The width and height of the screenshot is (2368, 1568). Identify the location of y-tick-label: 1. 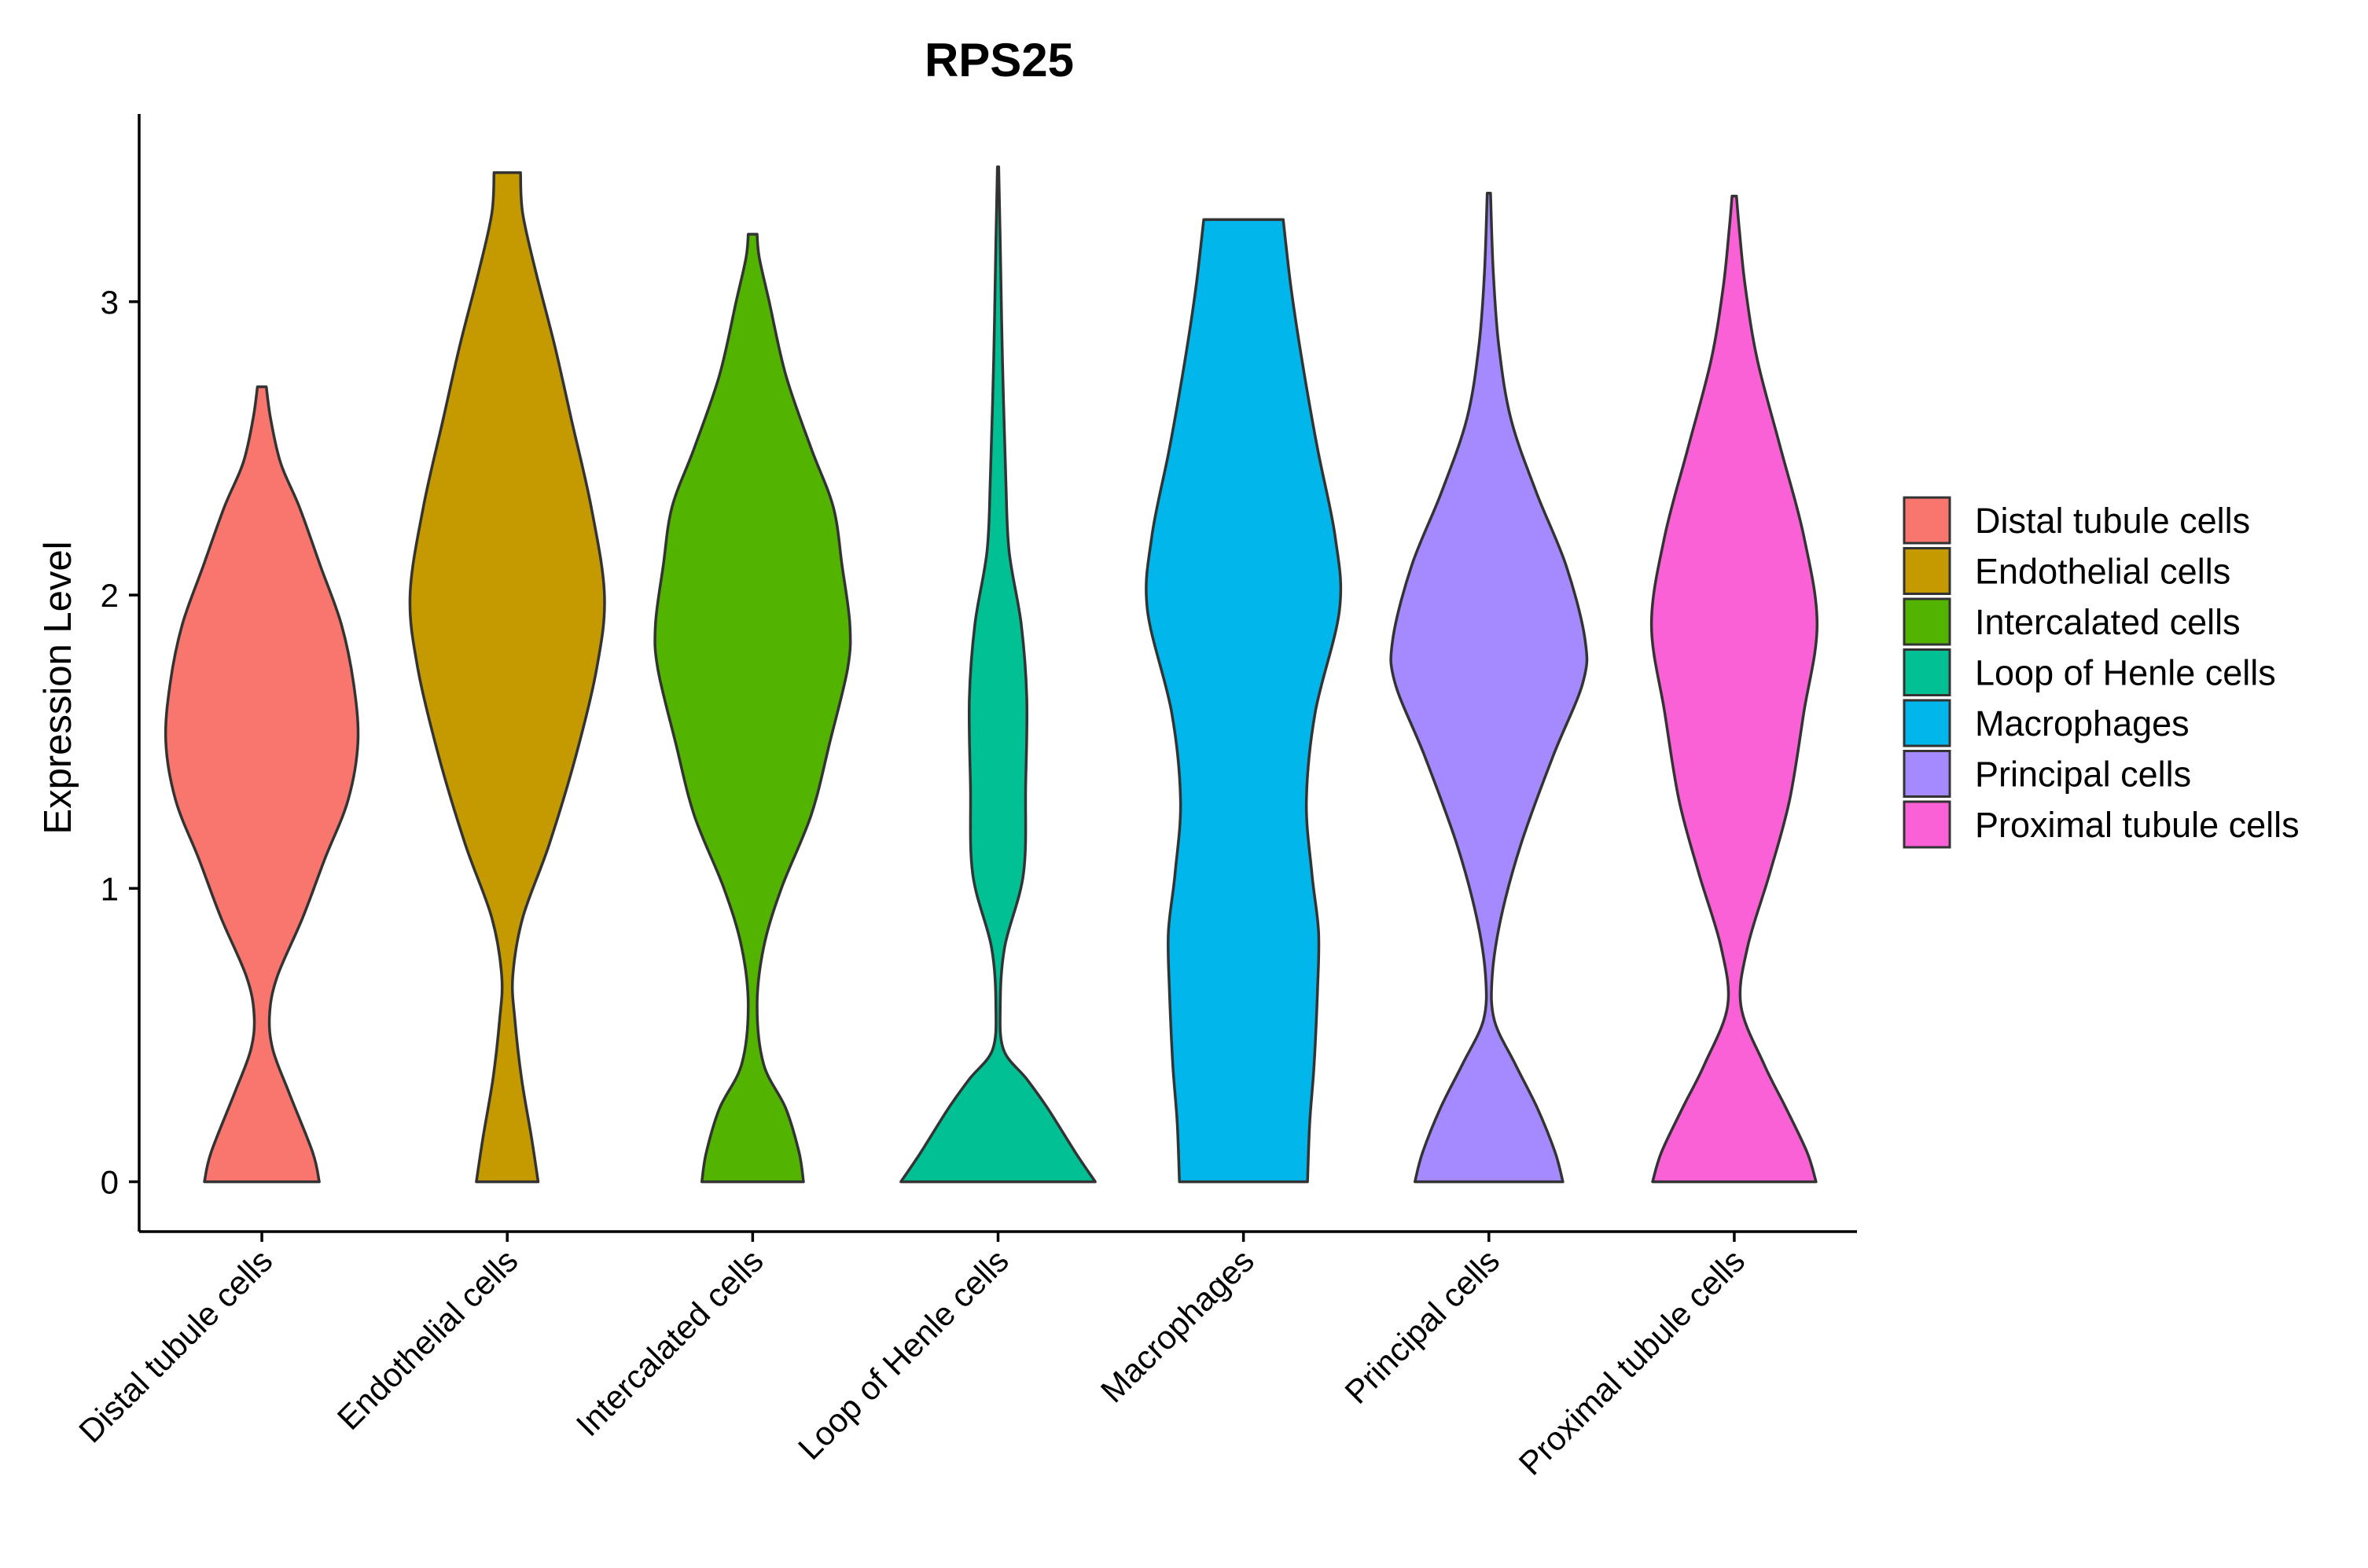
(110, 888).